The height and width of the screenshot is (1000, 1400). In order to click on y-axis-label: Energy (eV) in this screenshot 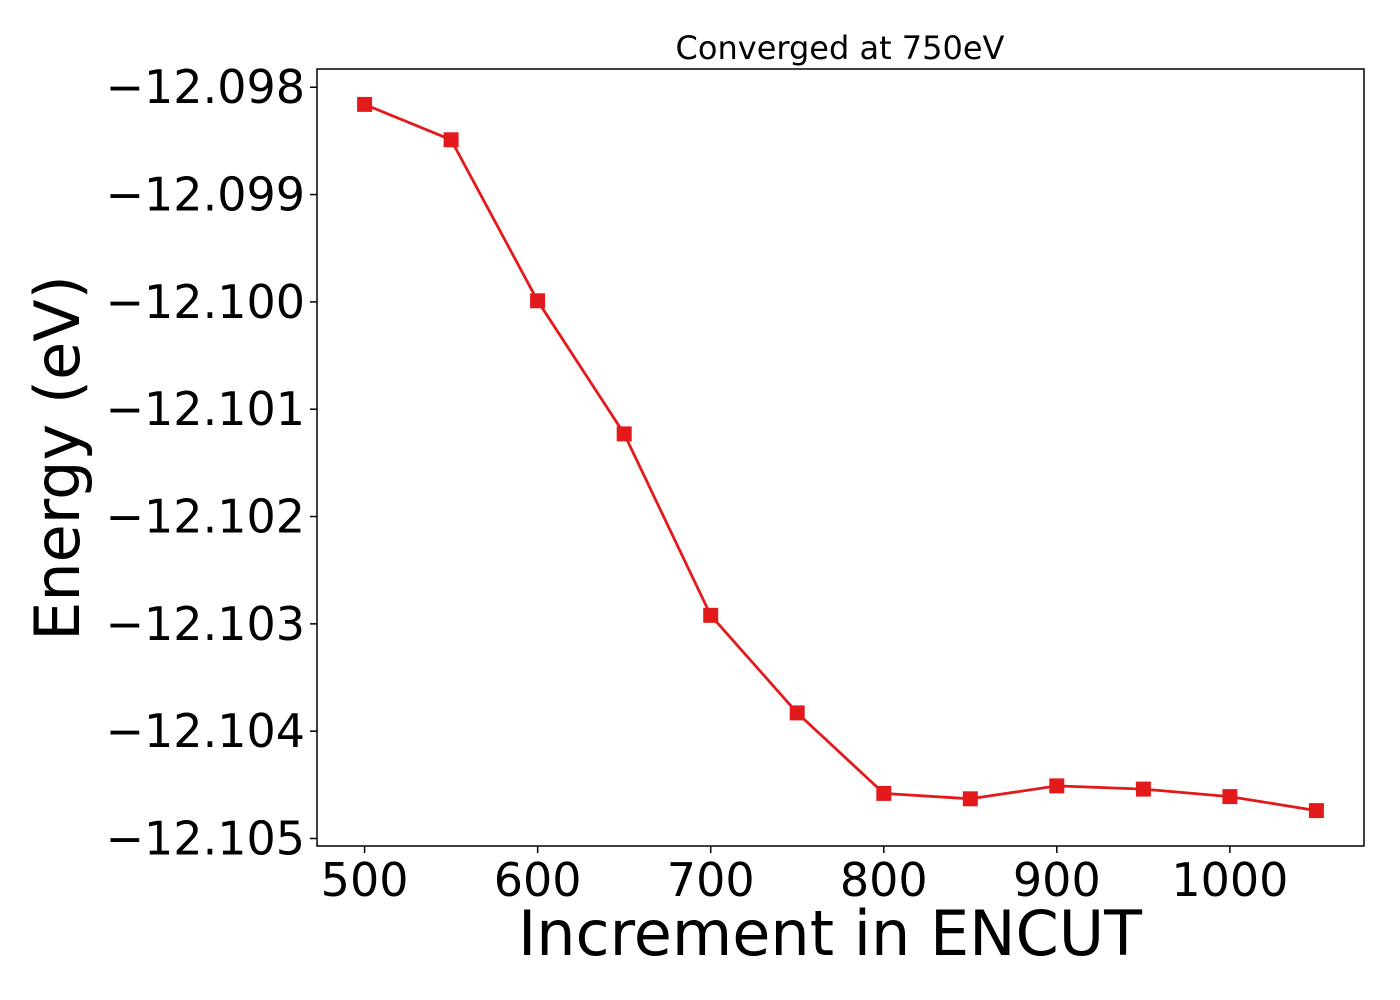, I will do `click(57, 458)`.